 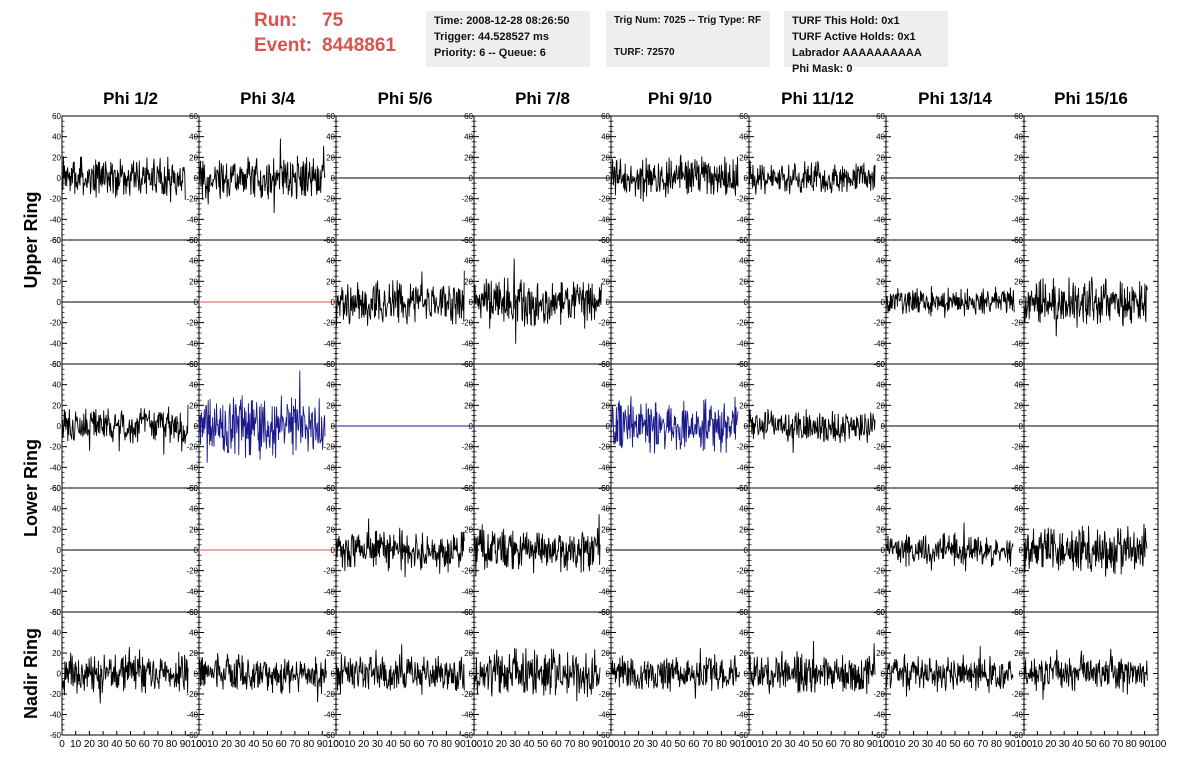 I want to click on column-header: Phi 13/14, so click(x=955, y=98).